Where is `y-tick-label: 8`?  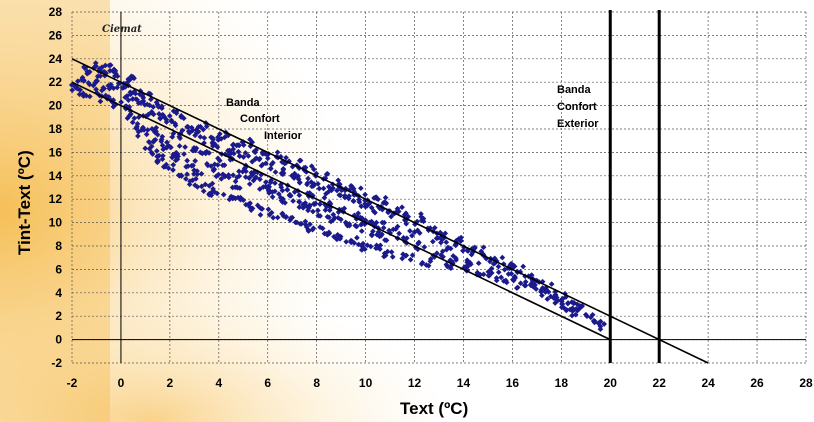 y-tick-label: 8 is located at coordinates (58, 246).